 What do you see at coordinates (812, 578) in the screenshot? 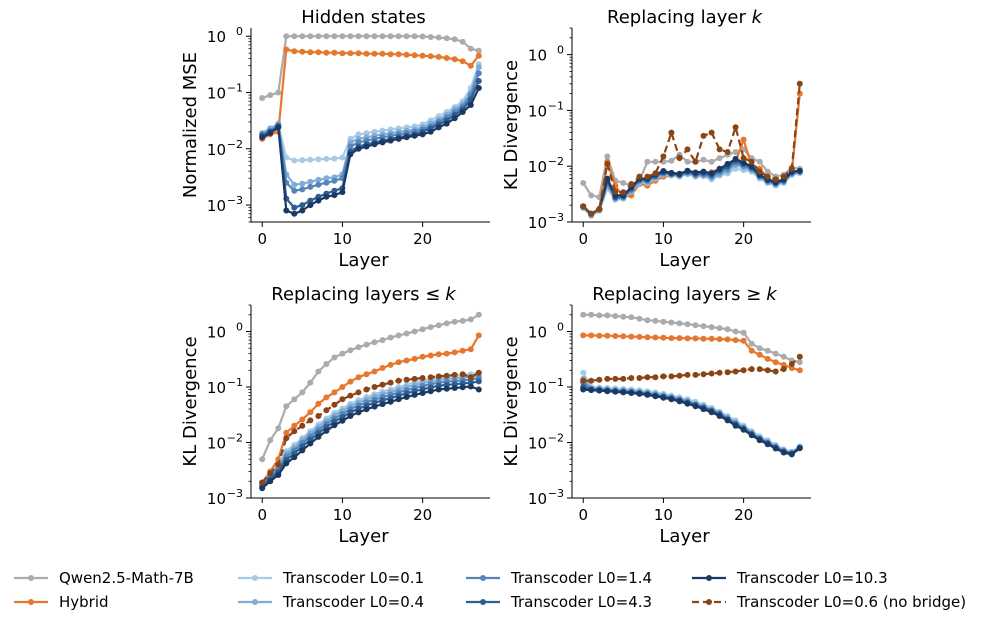
I see `legend-label: Transcoder L0=10.3` at bounding box center [812, 578].